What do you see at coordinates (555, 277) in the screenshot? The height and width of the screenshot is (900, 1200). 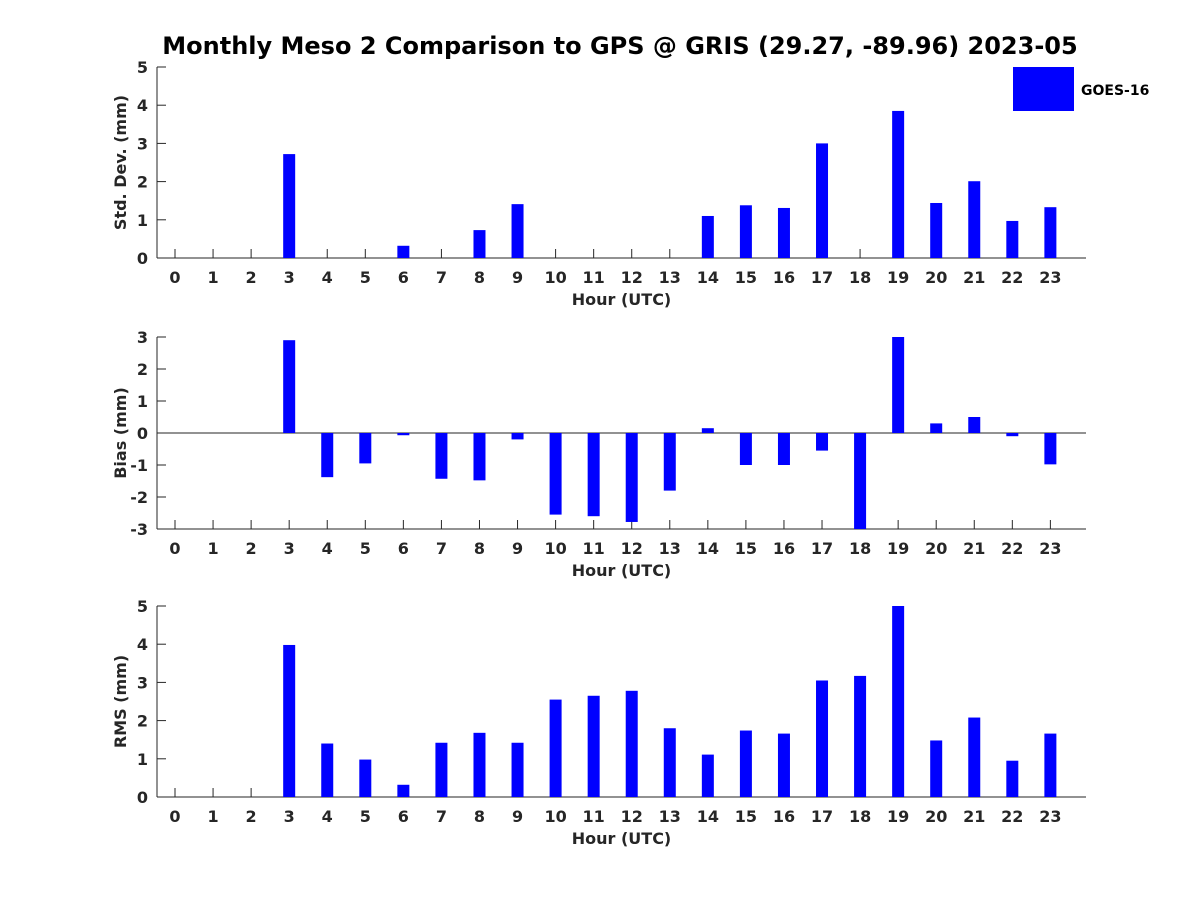 I see `x-tick-label: 10` at bounding box center [555, 277].